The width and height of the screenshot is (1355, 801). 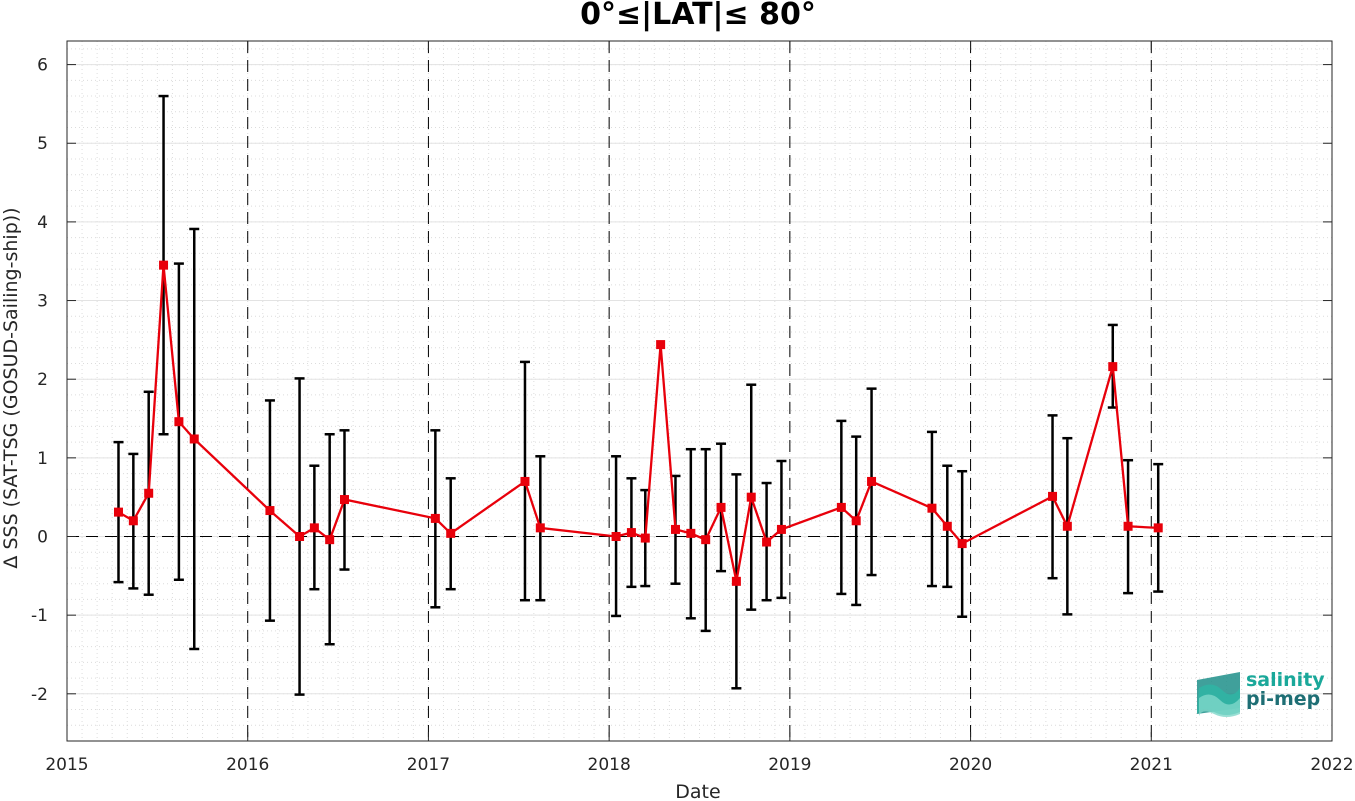 I want to click on logo-text-salinity: salinity, so click(x=1285, y=680).